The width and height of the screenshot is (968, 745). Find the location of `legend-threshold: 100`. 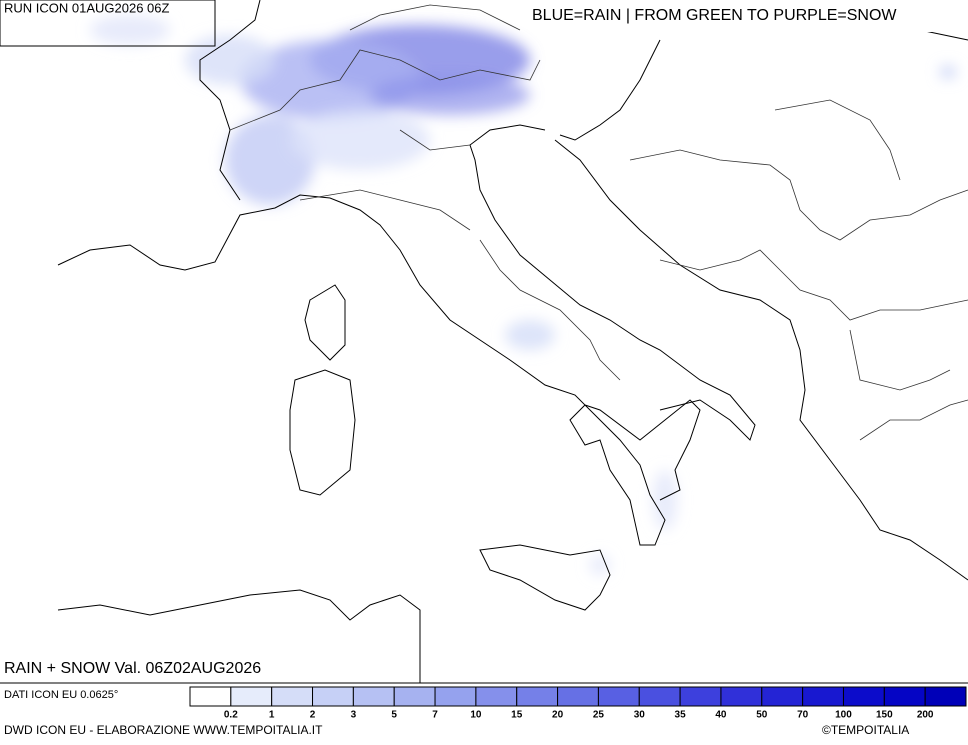

legend-threshold: 100 is located at coordinates (843, 715).